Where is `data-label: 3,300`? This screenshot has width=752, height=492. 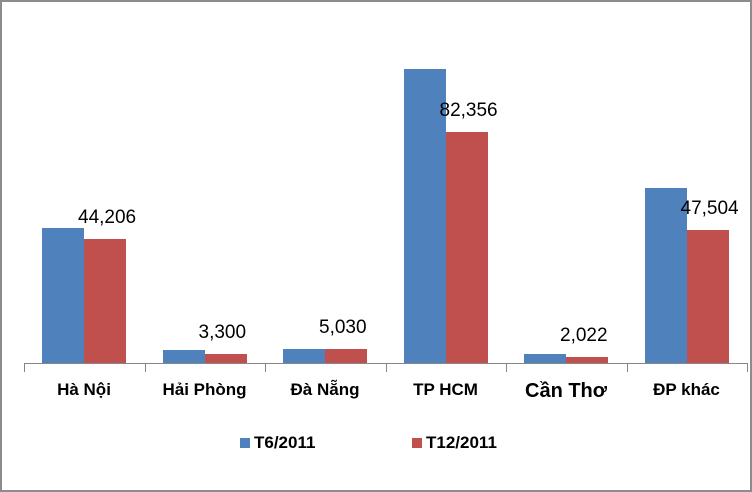 data-label: 3,300 is located at coordinates (222, 332).